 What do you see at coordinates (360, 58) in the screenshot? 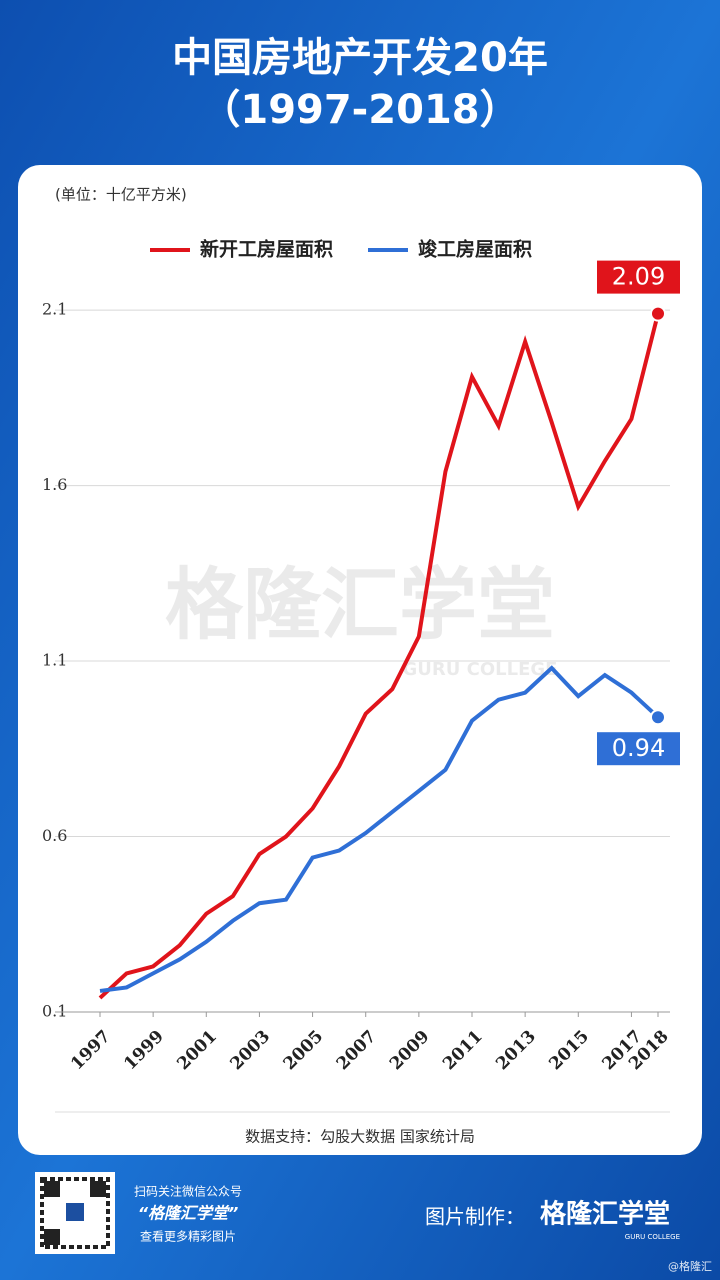
I see `title: 中国房地产开发20年` at bounding box center [360, 58].